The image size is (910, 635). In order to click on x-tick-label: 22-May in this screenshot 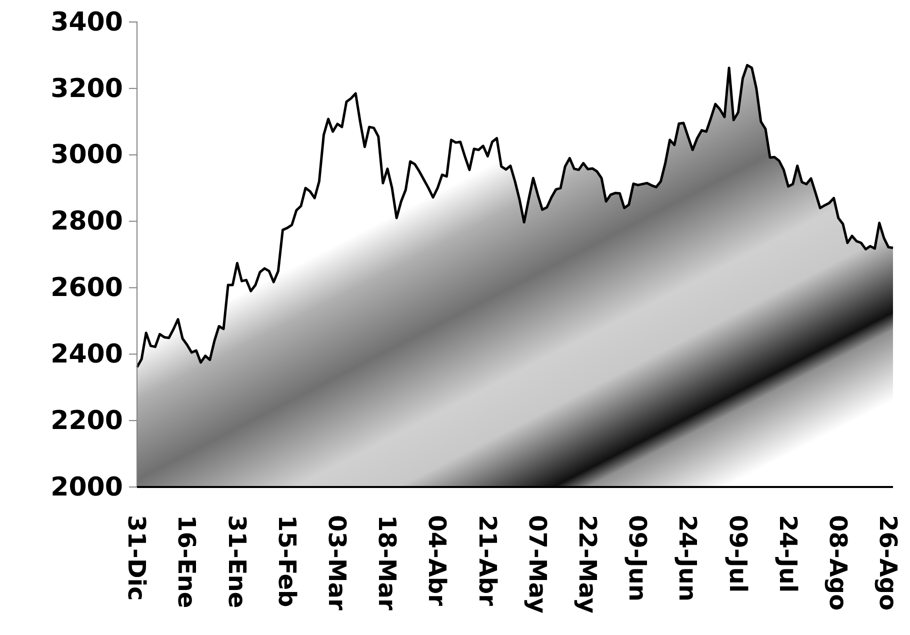, I will do `click(587, 564)`.